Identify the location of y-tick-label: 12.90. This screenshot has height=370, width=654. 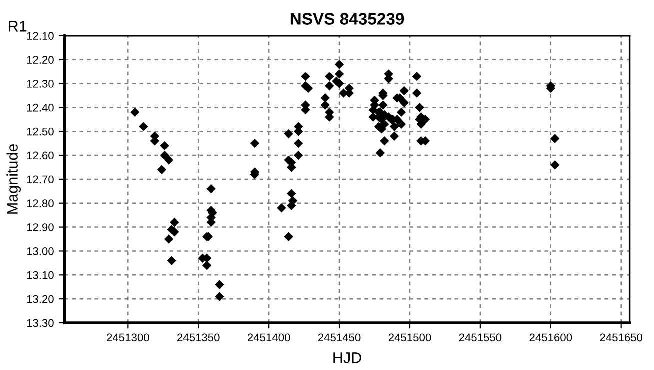
(40, 228).